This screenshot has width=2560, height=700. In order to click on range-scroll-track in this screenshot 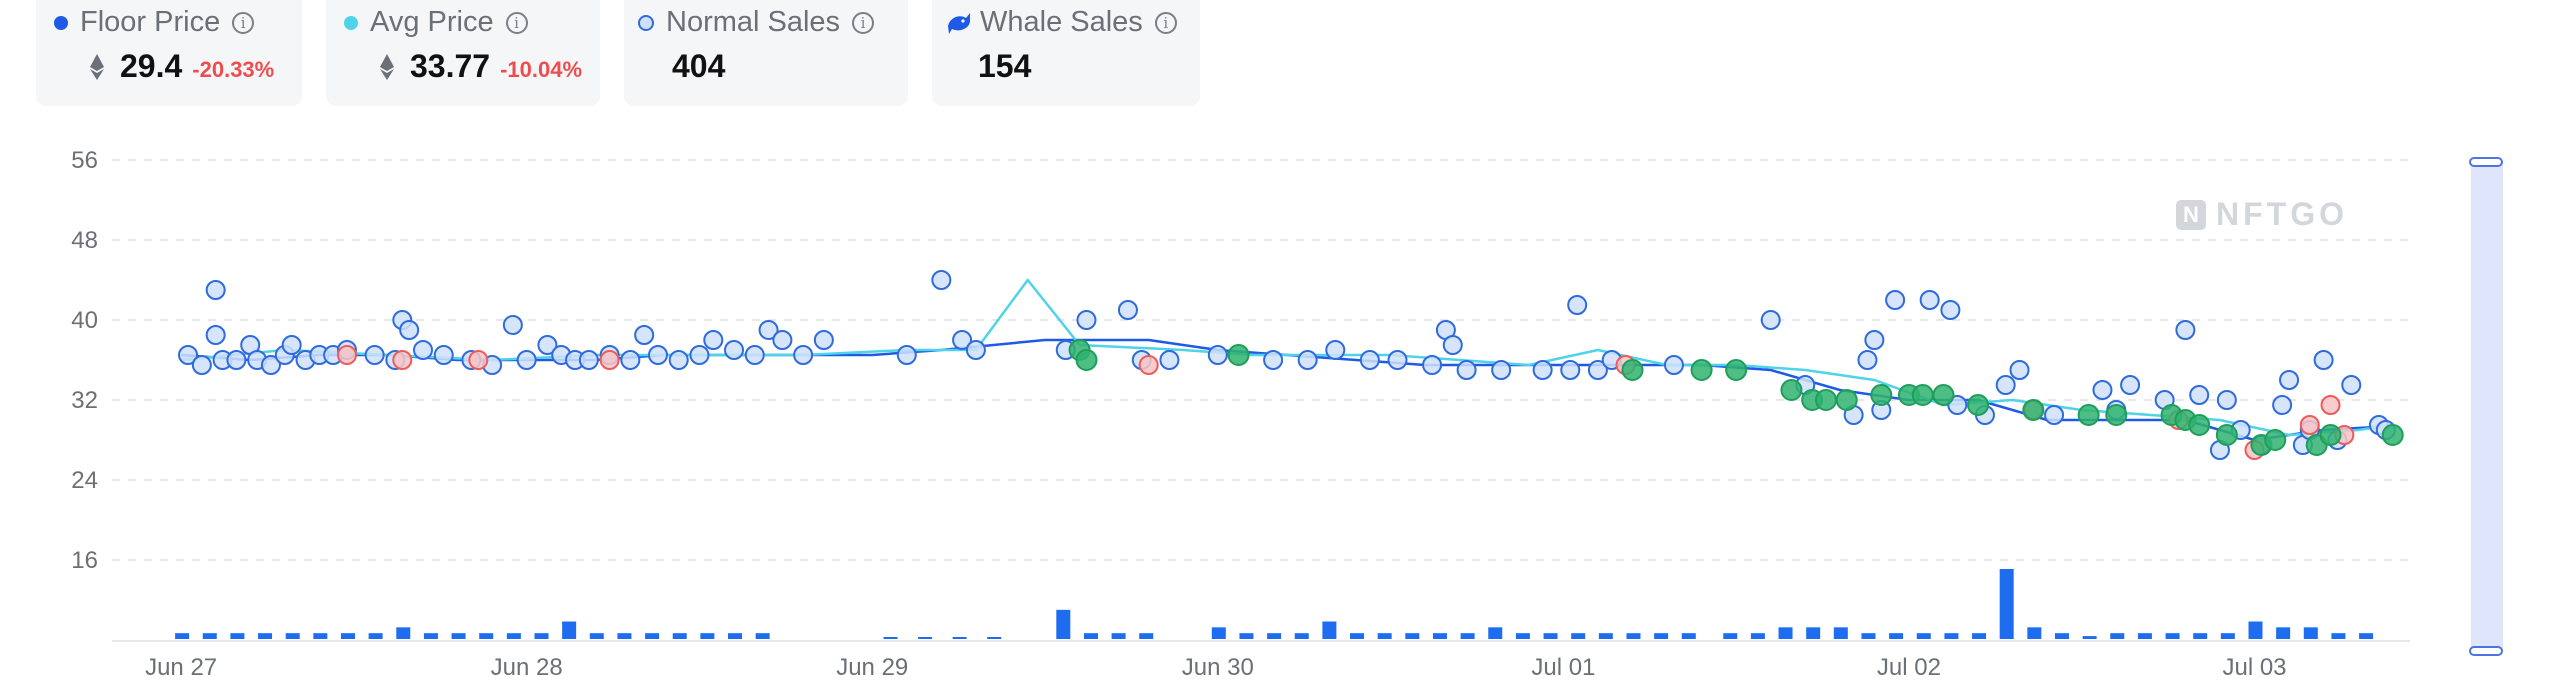, I will do `click(2487, 407)`.